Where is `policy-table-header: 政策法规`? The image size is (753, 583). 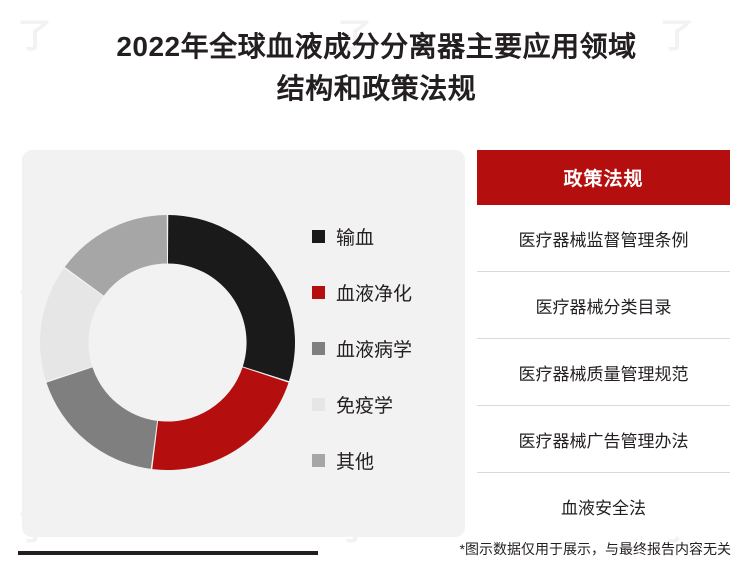 policy-table-header: 政策法规 is located at coordinates (603, 177).